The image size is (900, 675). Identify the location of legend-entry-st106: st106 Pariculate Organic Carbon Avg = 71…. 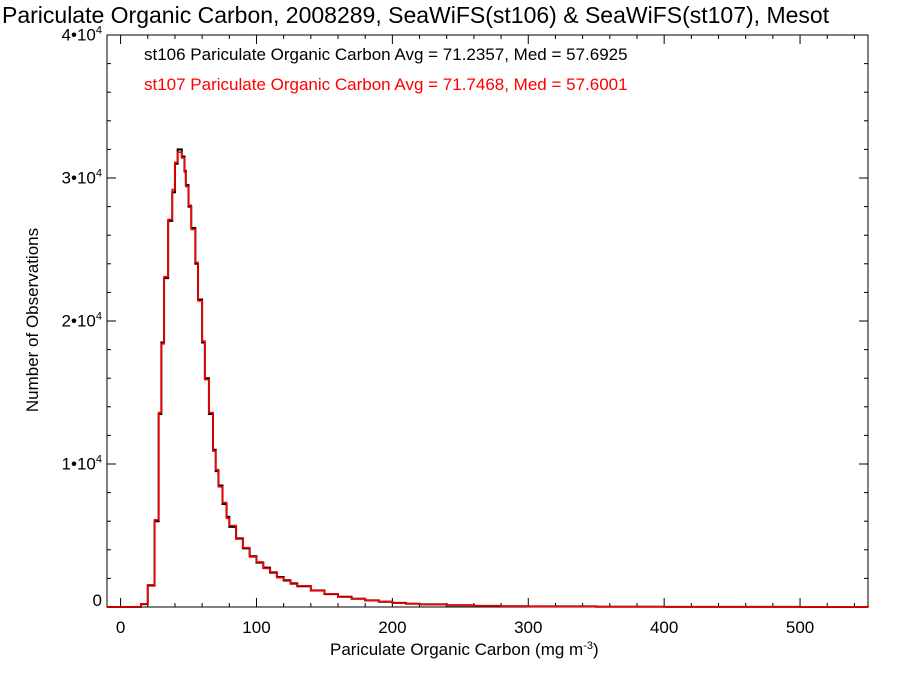
(386, 54).